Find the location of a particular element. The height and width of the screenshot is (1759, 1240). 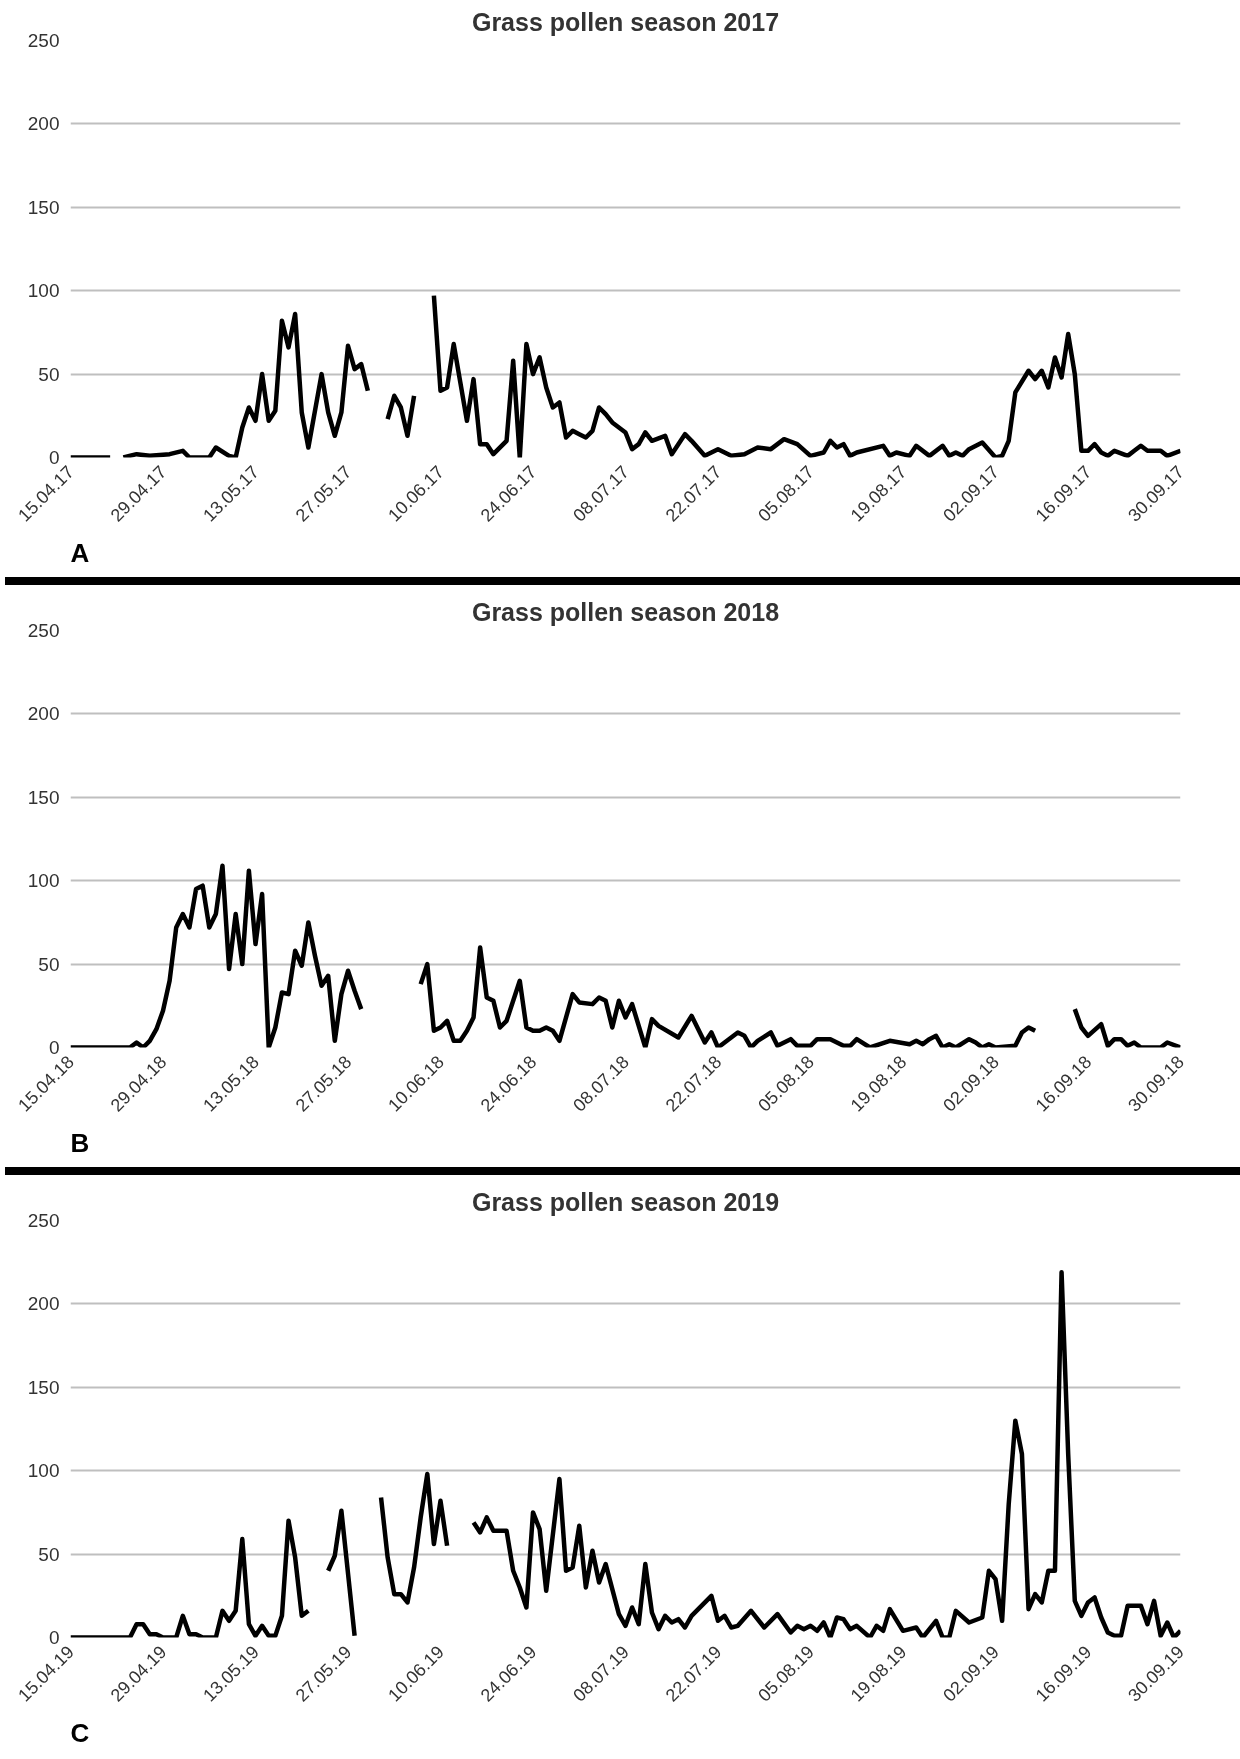

chart-title: Grass pollen season 2017 is located at coordinates (625, 21).